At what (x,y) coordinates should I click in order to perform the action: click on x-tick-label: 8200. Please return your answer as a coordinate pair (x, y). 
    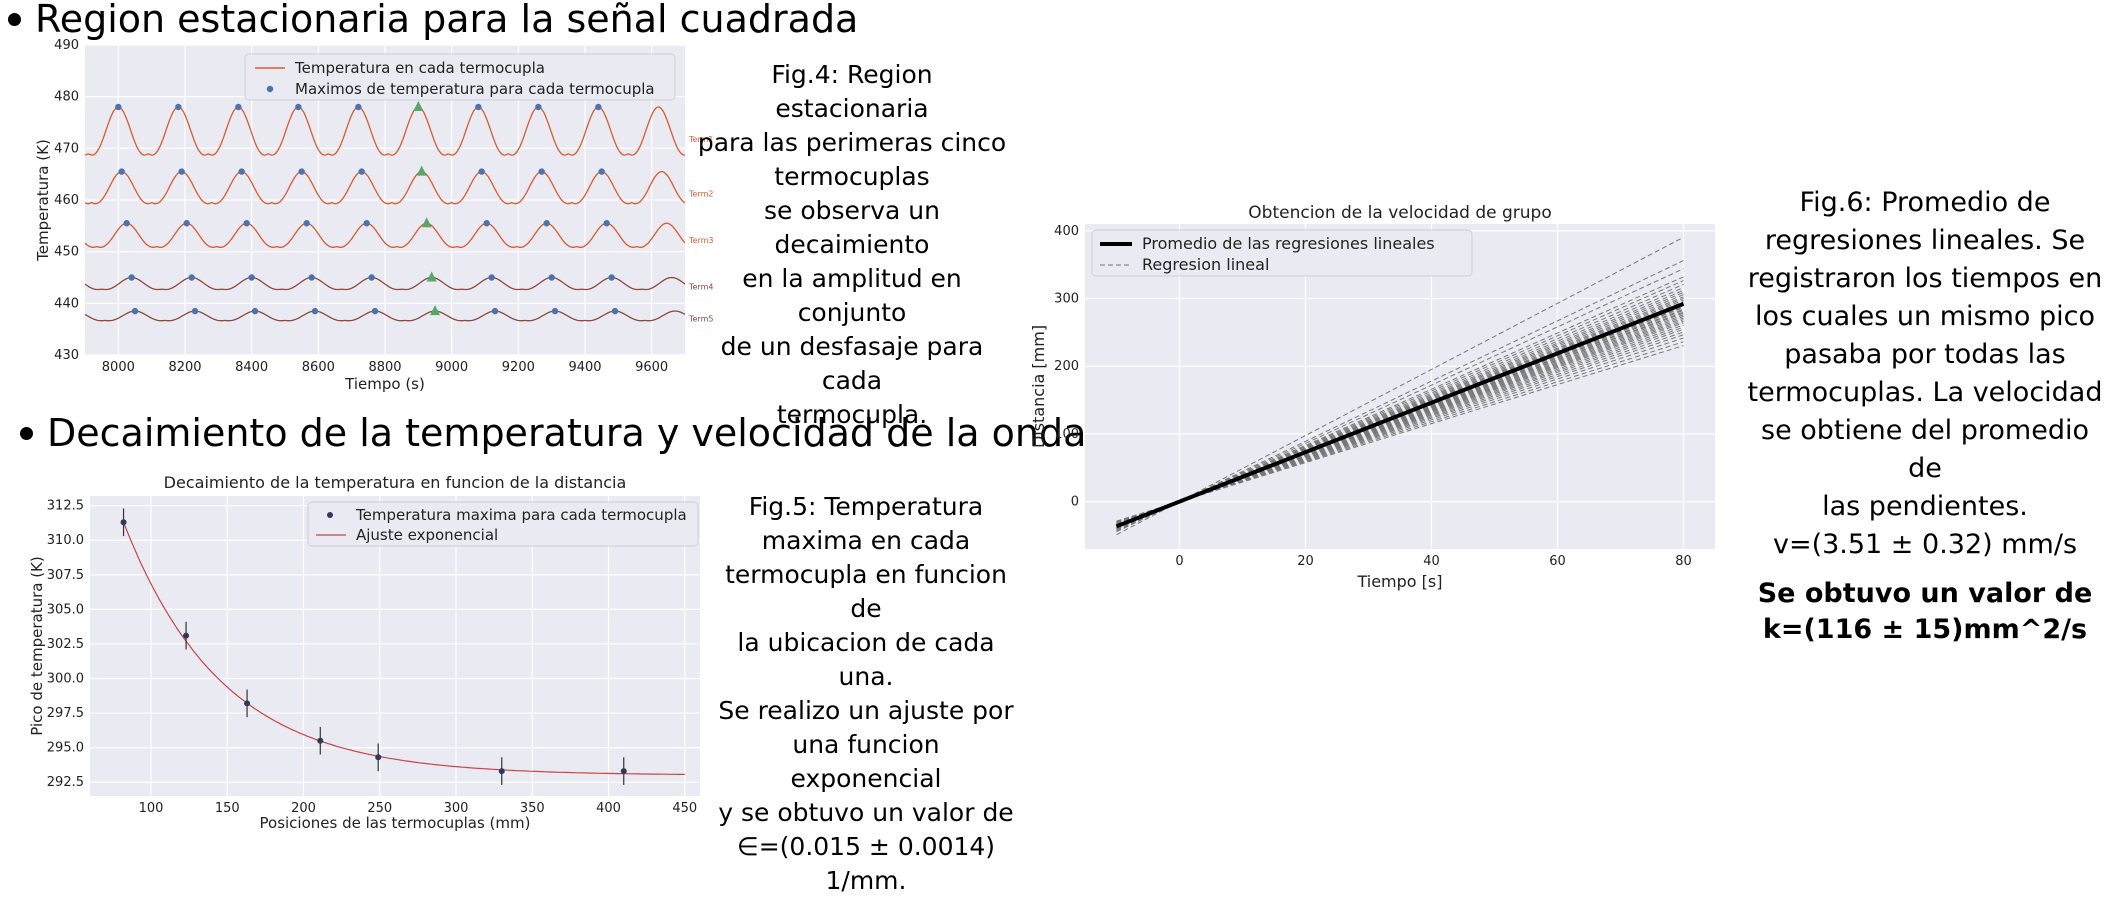
    Looking at the image, I should click on (184, 367).